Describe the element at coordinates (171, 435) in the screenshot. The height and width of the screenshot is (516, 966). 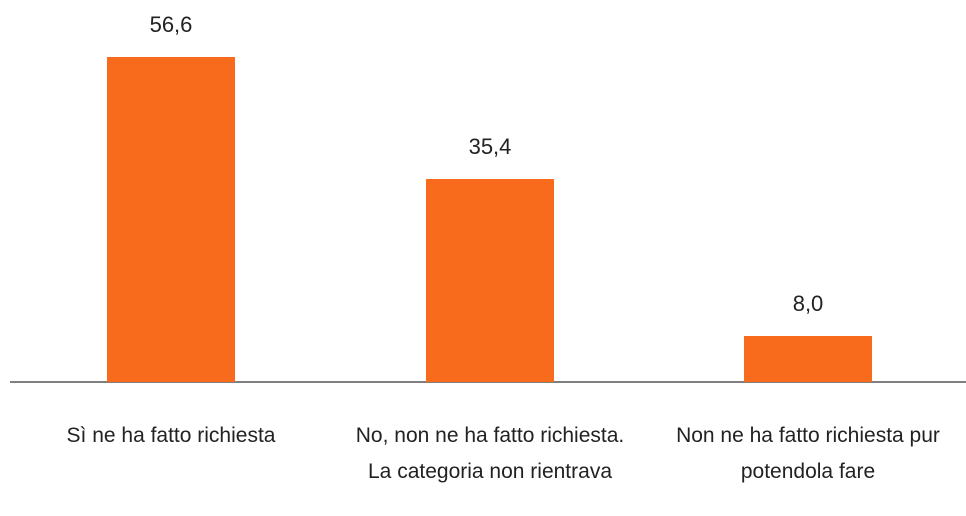
I see `category-label: Sì ne ha fatto richiesta` at that location.